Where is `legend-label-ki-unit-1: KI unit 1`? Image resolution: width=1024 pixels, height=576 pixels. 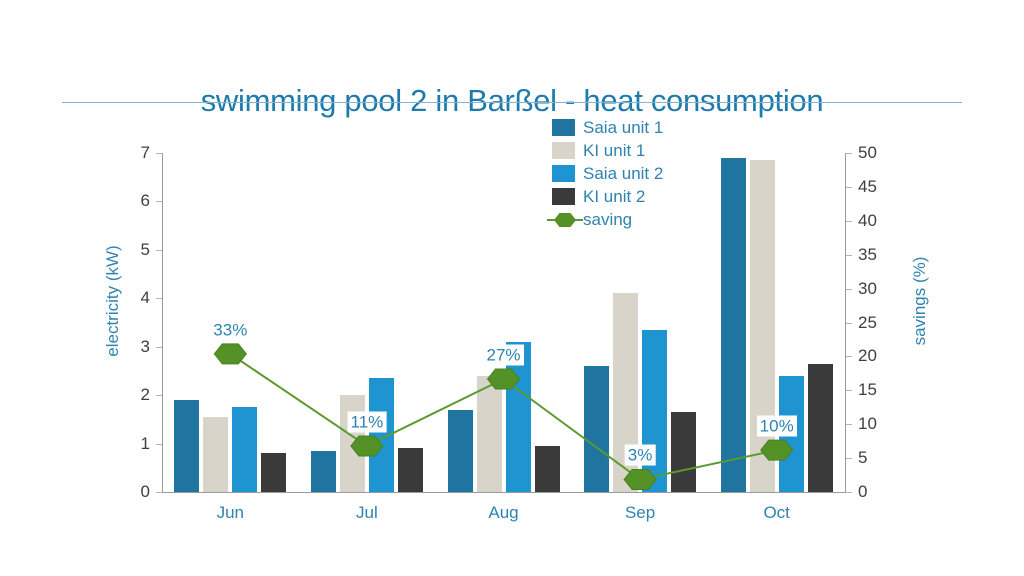
legend-label-ki-unit-1: KI unit 1 is located at coordinates (614, 150).